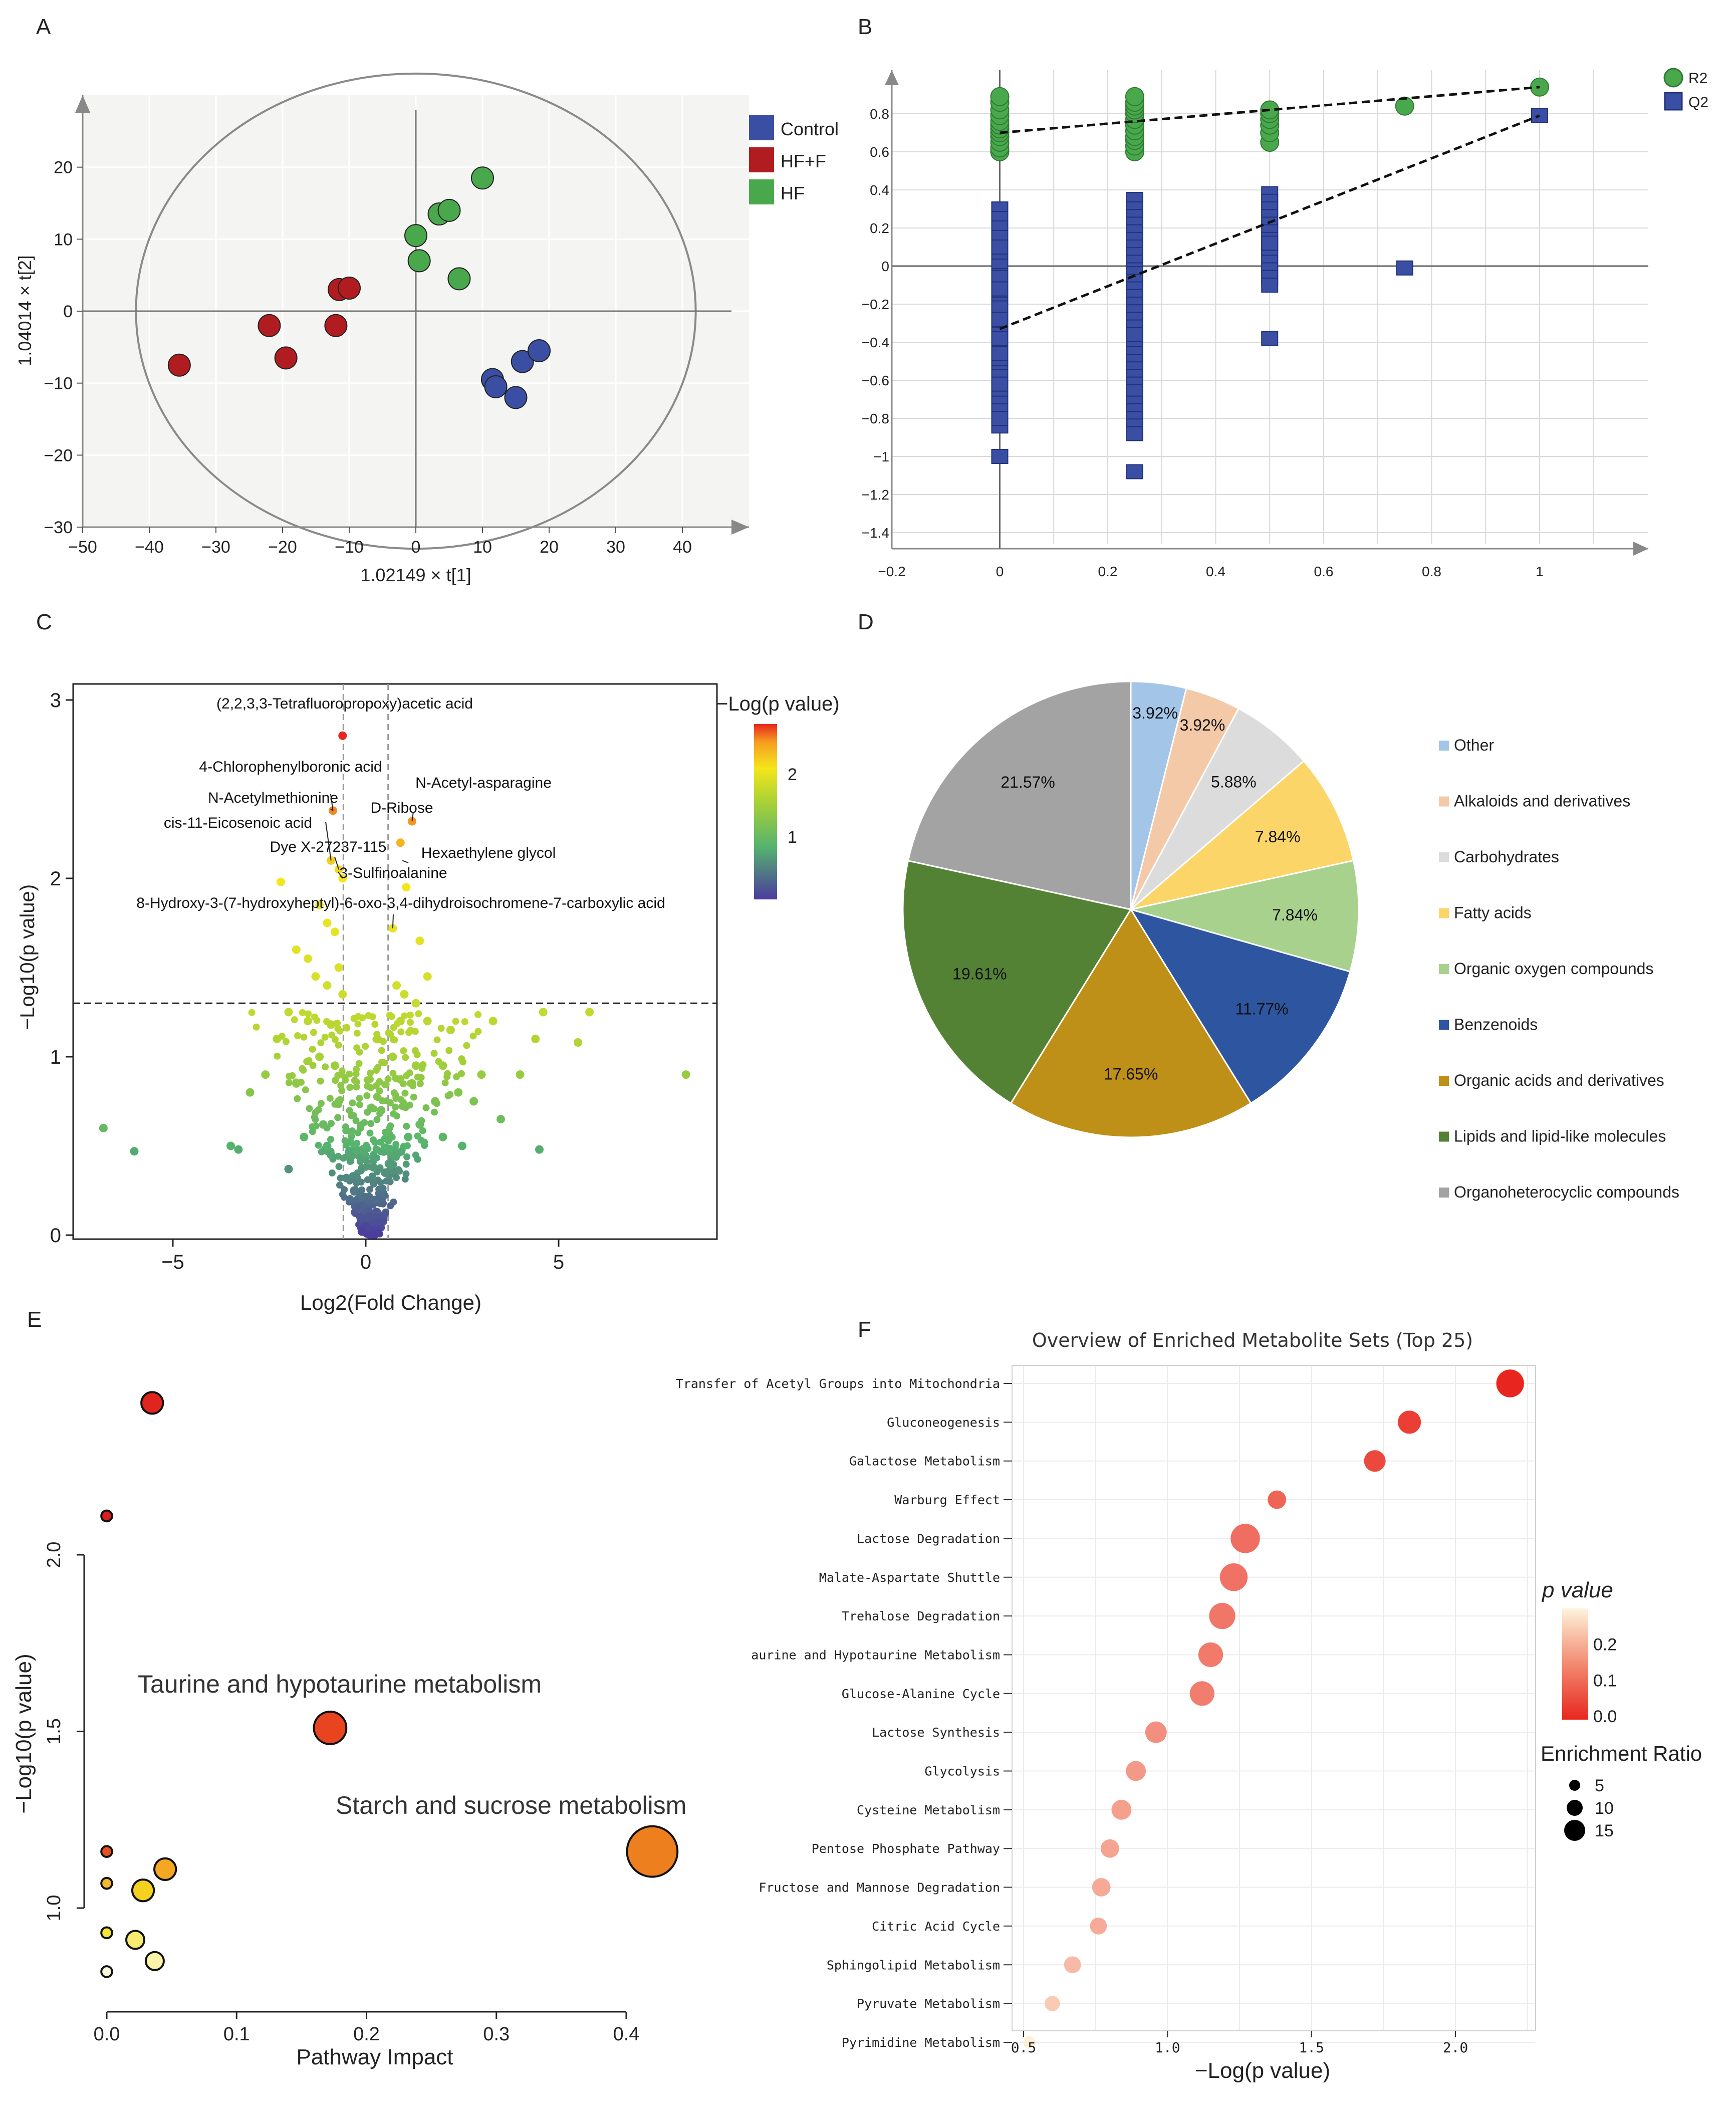  Describe the element at coordinates (792, 838) in the screenshot. I see `colorbar-tick-label-c: 1` at that location.